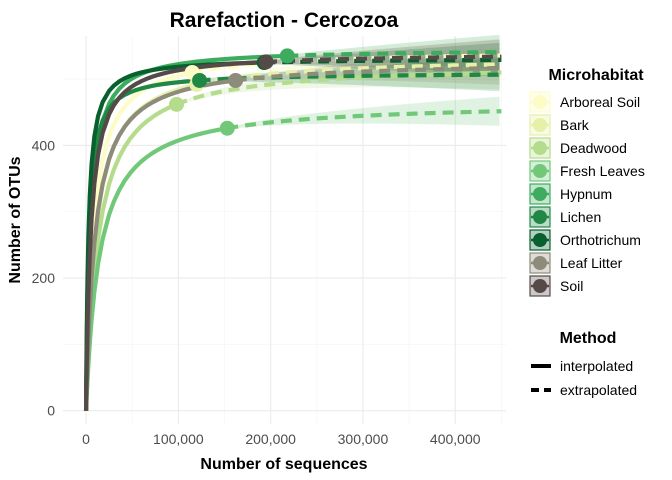  What do you see at coordinates (51, 411) in the screenshot?
I see `y-tick-label: 0` at bounding box center [51, 411].